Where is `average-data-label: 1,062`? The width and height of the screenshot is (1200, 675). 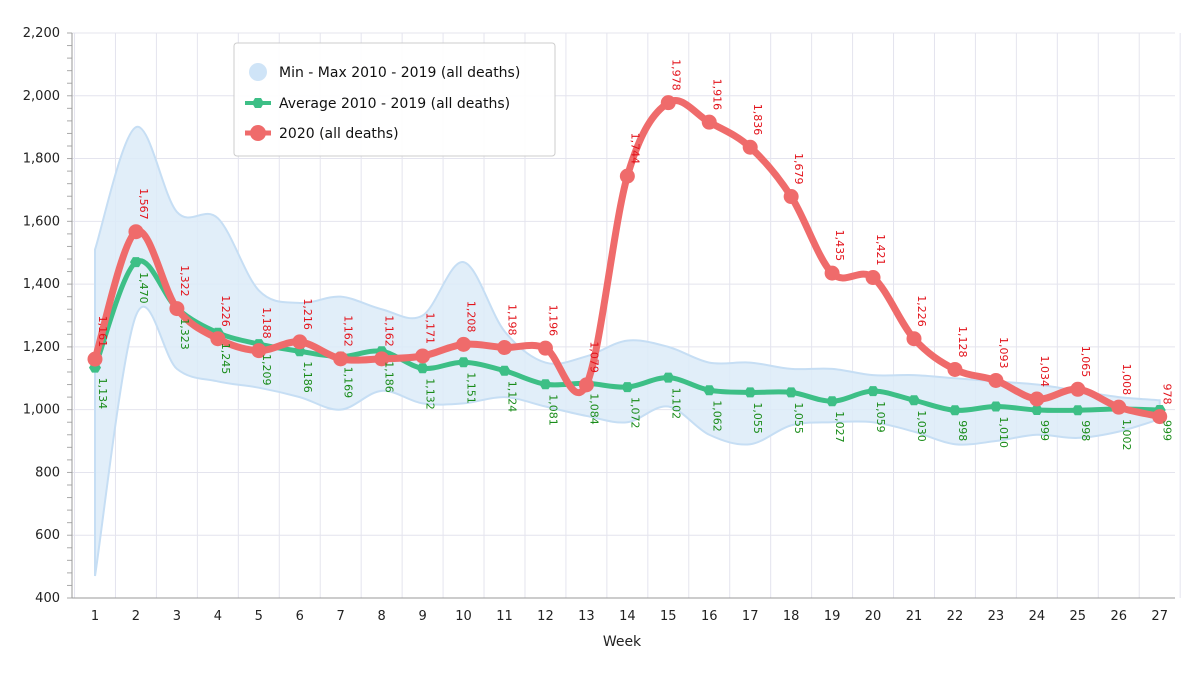 average-data-label: 1,062 is located at coordinates (716, 416).